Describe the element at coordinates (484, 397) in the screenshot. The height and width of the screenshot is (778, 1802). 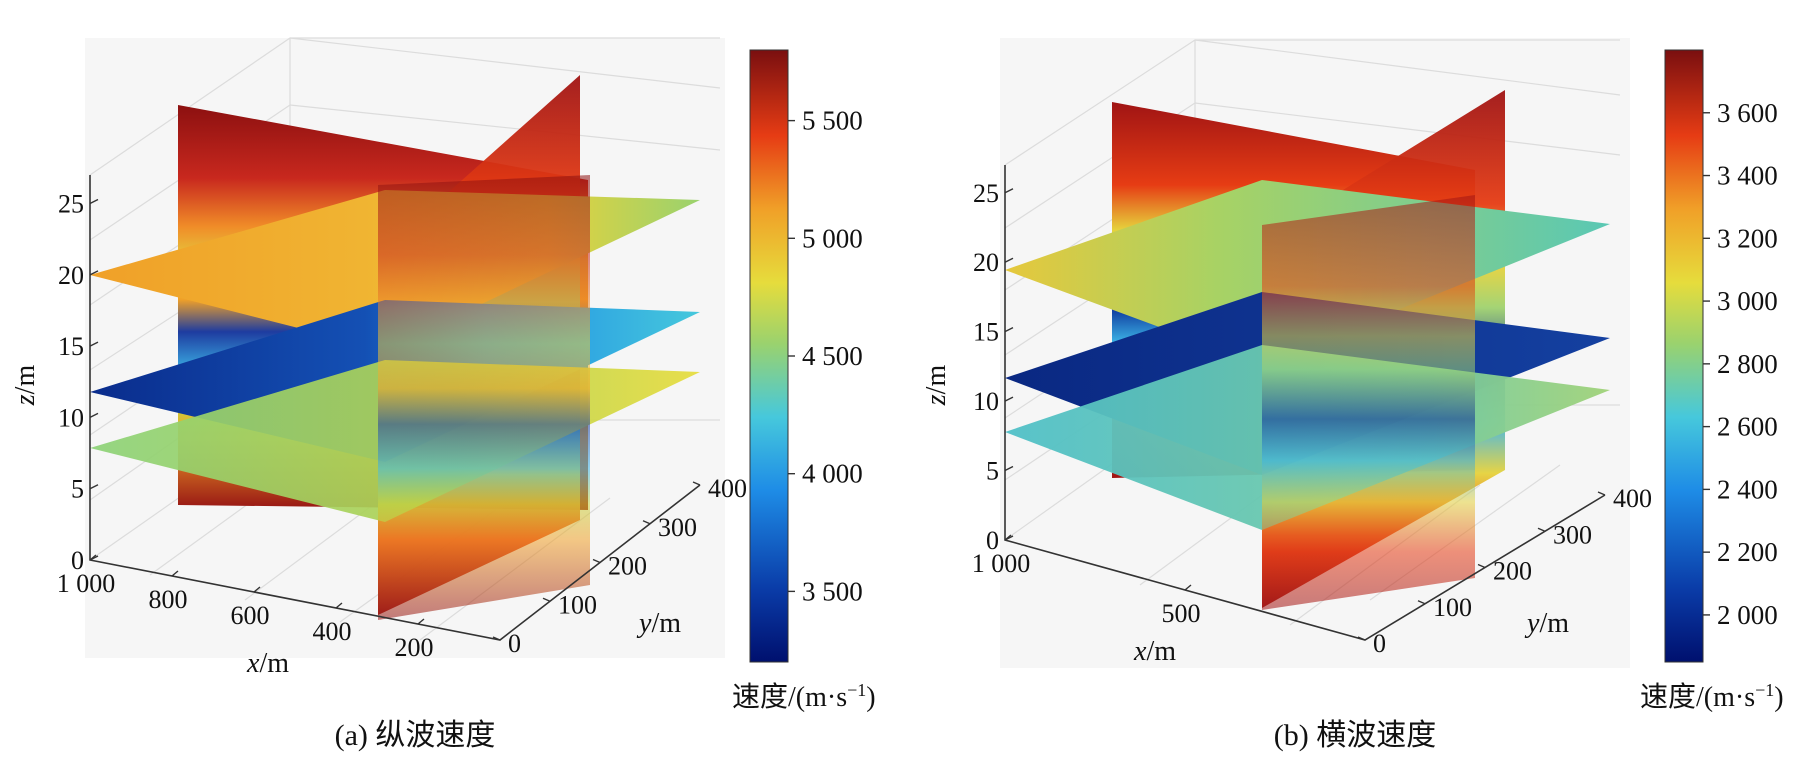
I see `slice-x-front` at that location.